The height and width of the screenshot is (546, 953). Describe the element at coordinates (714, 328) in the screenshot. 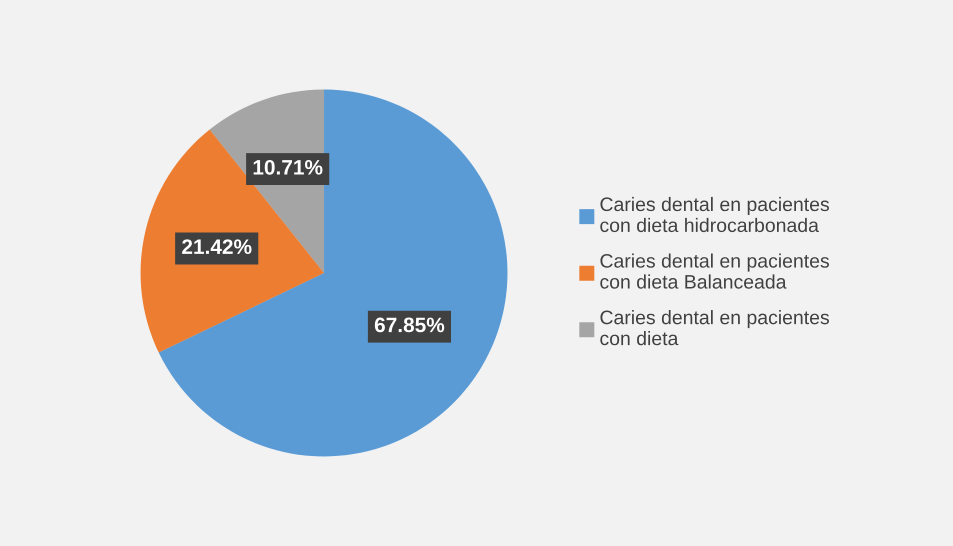

I see `legend-label: Caries dental en pacientes con dieta` at that location.